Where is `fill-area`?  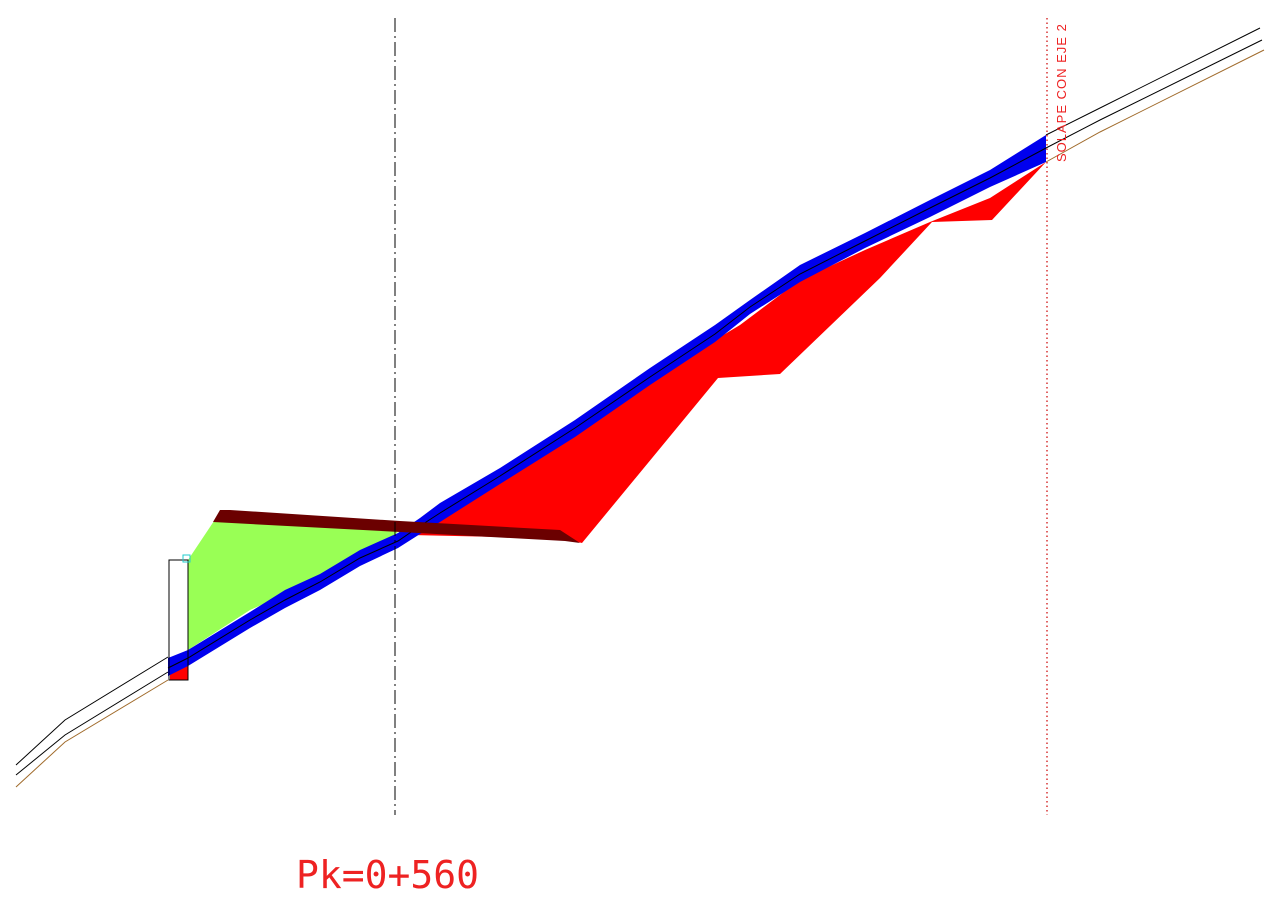 fill-area is located at coordinates (293, 581).